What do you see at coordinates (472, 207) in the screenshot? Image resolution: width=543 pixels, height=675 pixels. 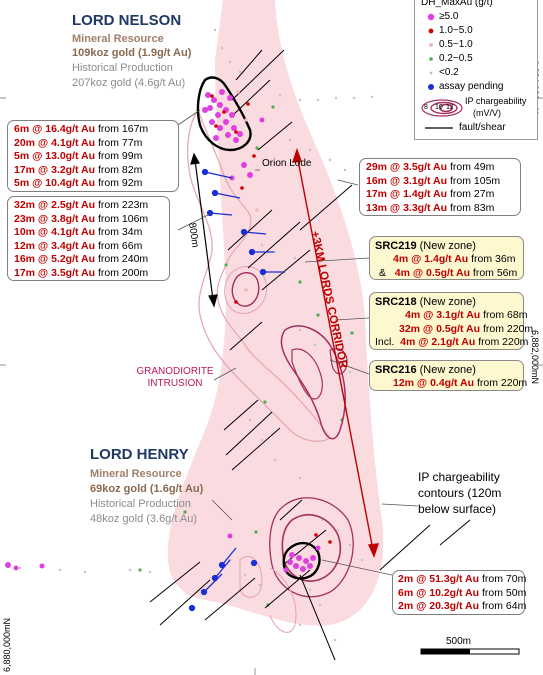 I see `intercept-from: from 83m` at bounding box center [472, 207].